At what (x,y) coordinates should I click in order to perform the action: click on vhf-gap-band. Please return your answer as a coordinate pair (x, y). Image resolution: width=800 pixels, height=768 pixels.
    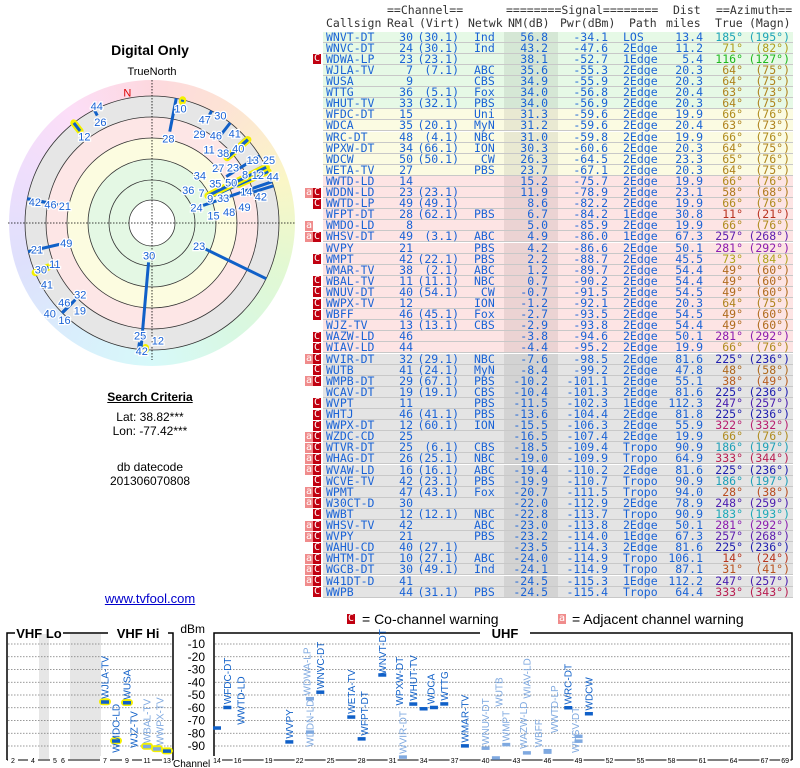
    Looking at the image, I should click on (44, 696).